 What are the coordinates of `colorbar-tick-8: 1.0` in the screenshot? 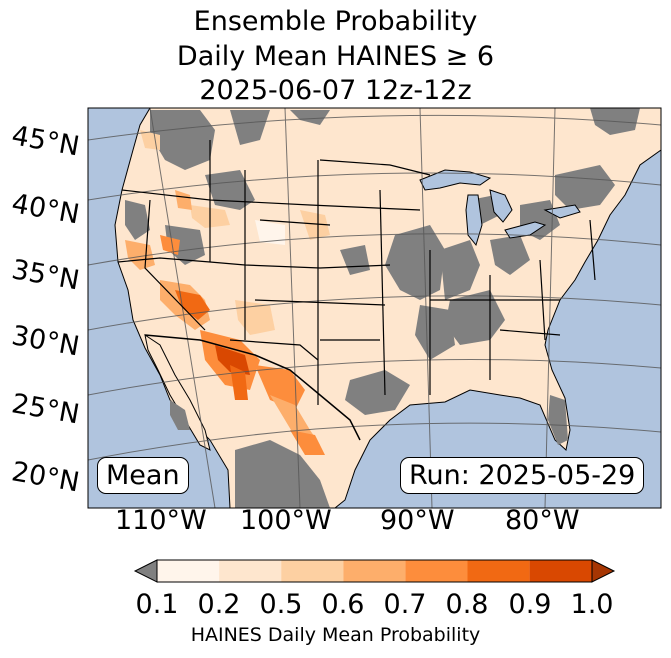 It's located at (592, 604).